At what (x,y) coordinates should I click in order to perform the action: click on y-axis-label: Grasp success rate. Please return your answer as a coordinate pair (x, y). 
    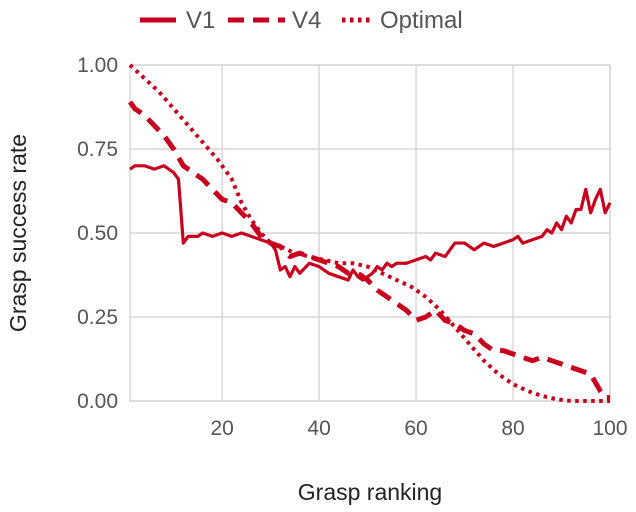
    Looking at the image, I should click on (18, 233).